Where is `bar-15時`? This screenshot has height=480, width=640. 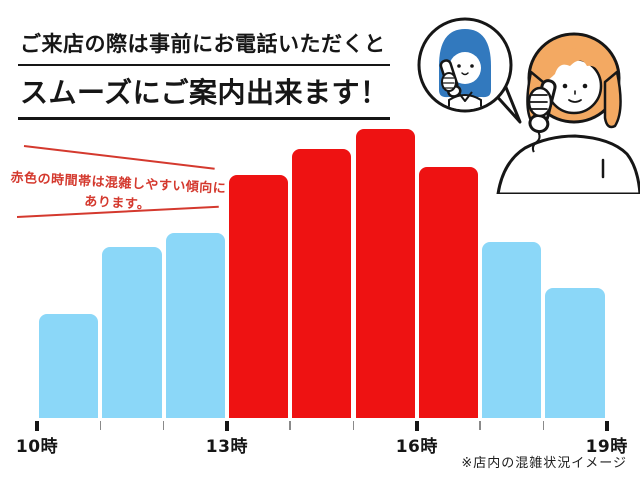 bar-15時 is located at coordinates (385, 273).